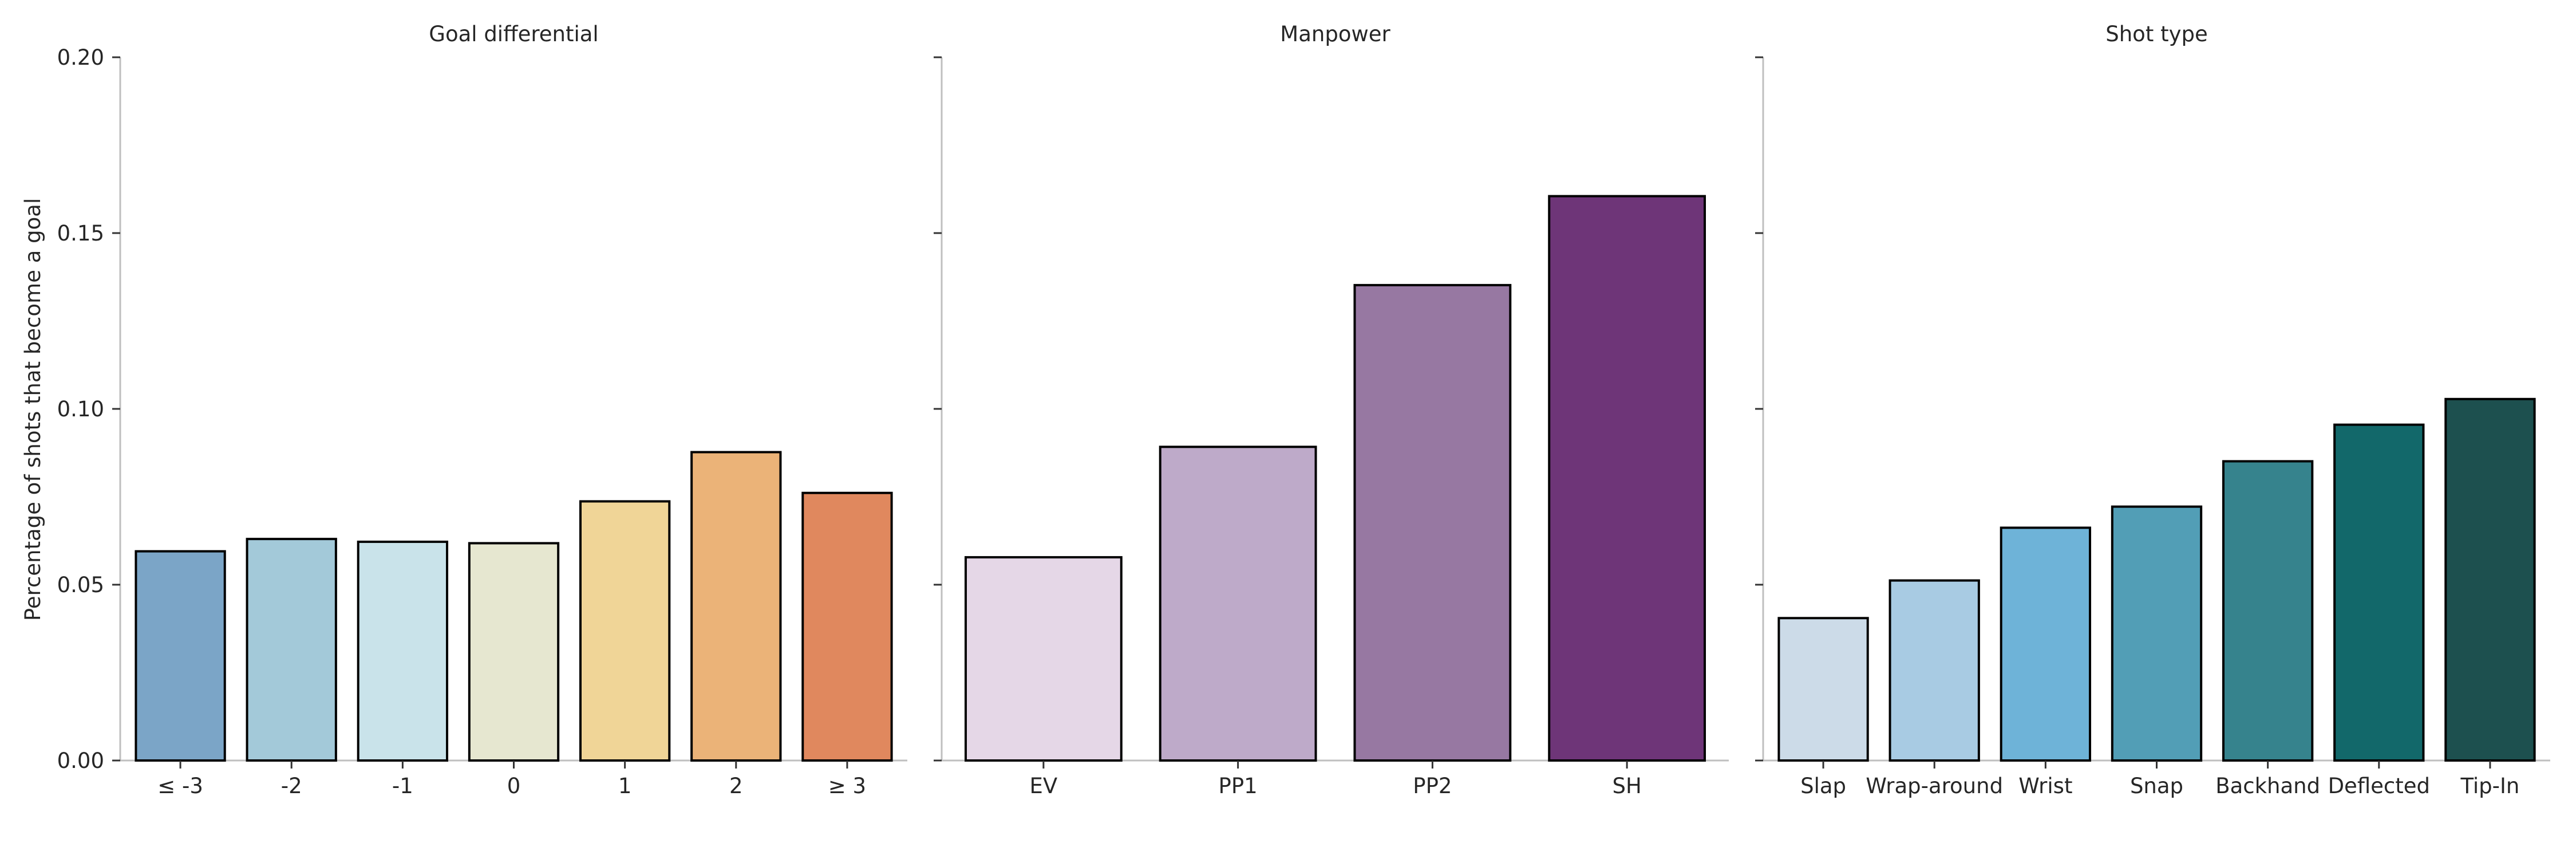 The width and height of the screenshot is (2576, 859). I want to click on x-tick-label-2-5: Deflected, so click(2379, 786).